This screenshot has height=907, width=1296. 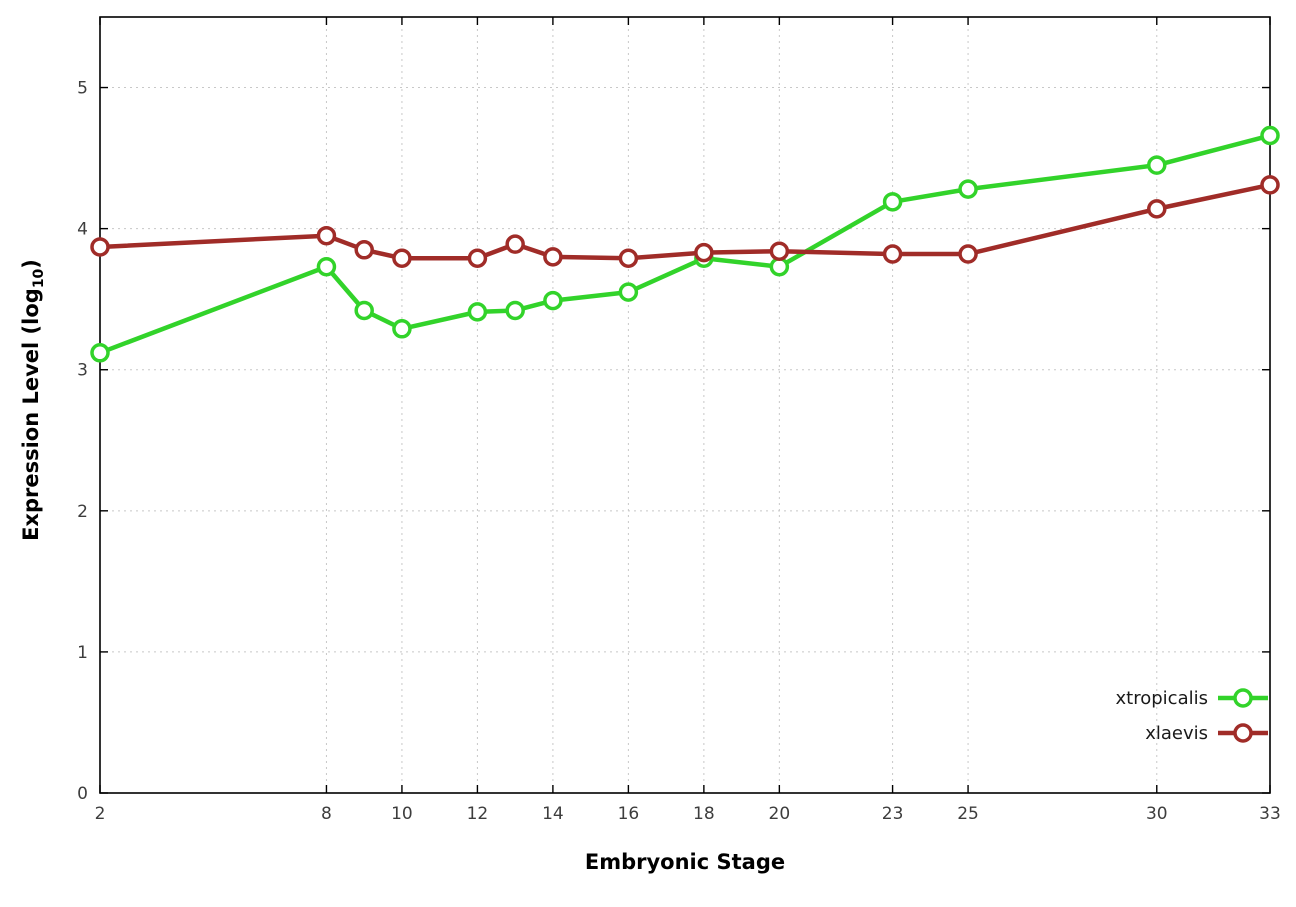 What do you see at coordinates (685, 862) in the screenshot?
I see `x-axis-label: Embryonic Stage` at bounding box center [685, 862].